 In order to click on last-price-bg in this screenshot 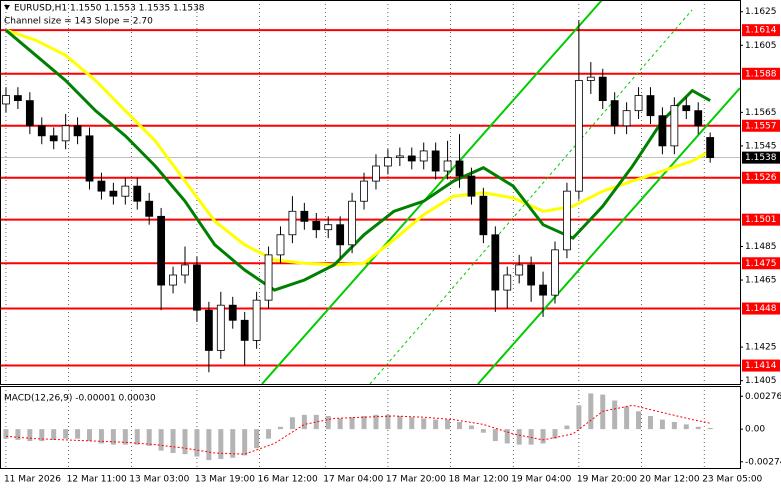, I will do `click(761, 157)`.